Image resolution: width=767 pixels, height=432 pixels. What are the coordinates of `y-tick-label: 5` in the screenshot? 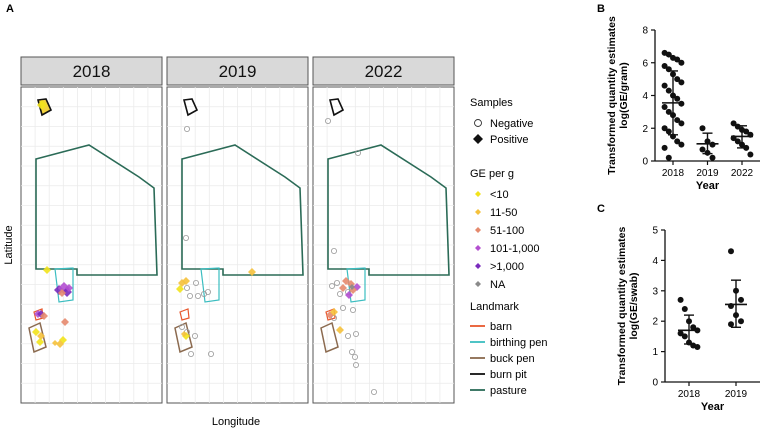 It's located at (655, 231).